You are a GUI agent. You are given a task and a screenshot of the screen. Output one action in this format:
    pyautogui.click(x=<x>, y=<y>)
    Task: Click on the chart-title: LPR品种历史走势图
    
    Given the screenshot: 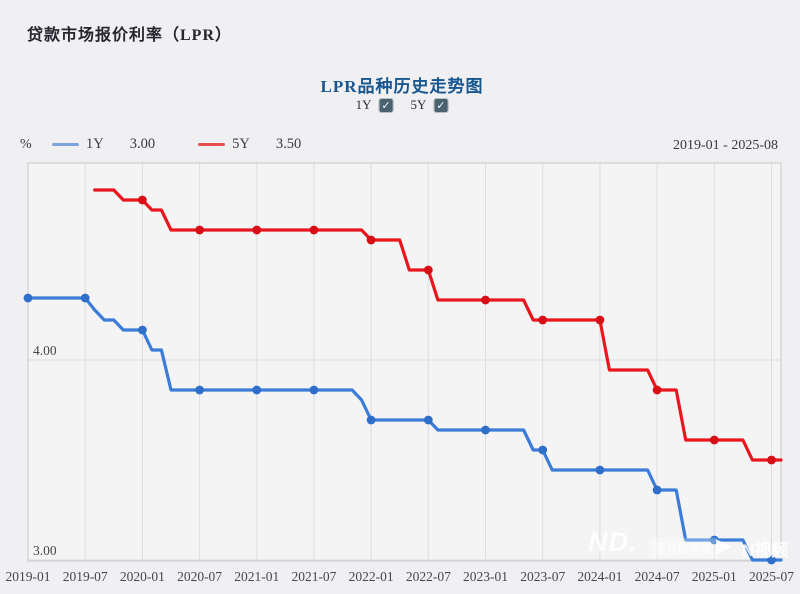 What is the action you would take?
    pyautogui.click(x=402, y=86)
    